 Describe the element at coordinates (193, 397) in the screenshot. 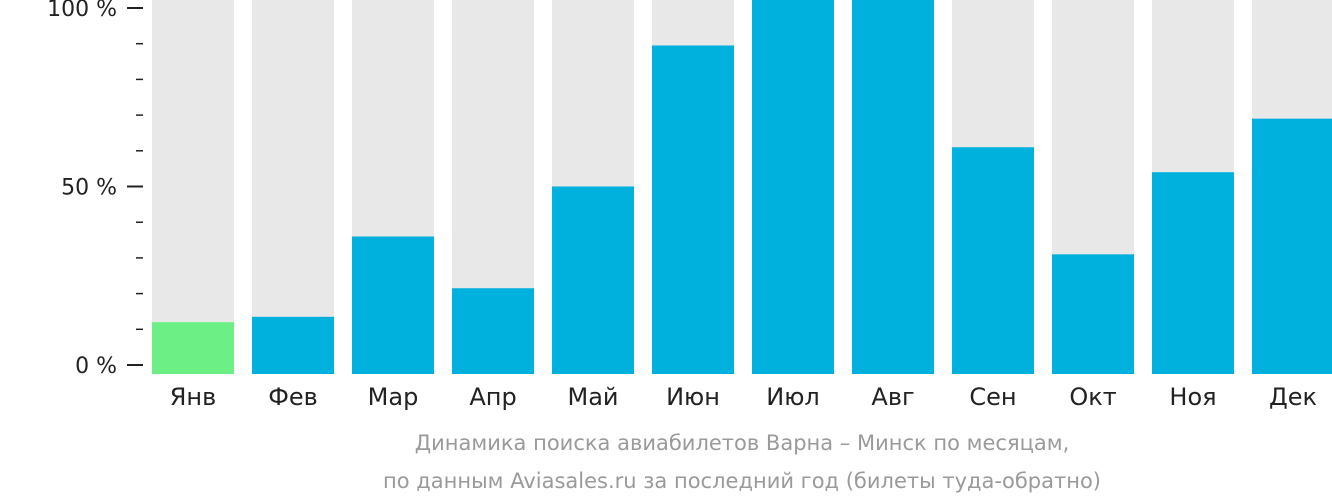

I see `x-tick-label: Янв` at that location.